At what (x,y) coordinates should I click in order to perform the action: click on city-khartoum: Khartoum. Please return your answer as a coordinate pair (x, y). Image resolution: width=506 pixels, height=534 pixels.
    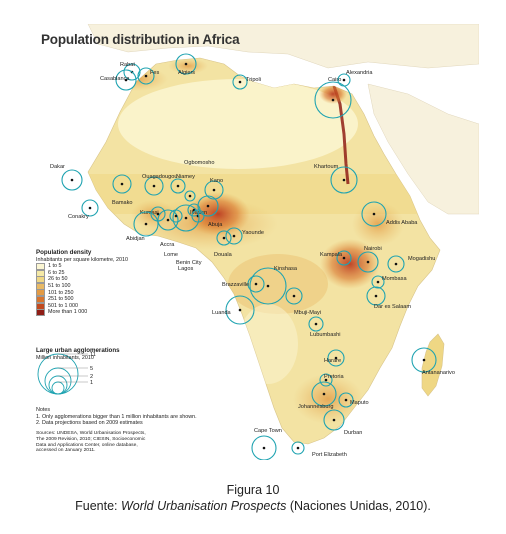
    Looking at the image, I should click on (336, 179).